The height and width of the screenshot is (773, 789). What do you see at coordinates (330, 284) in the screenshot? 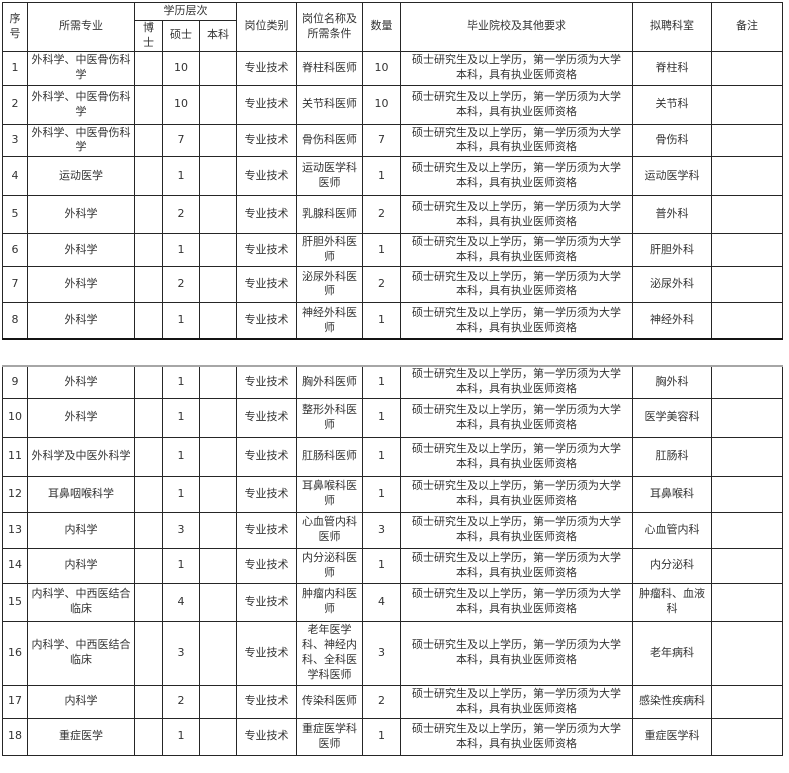
I see `cell-position: 泌尿外科医师` at bounding box center [330, 284].